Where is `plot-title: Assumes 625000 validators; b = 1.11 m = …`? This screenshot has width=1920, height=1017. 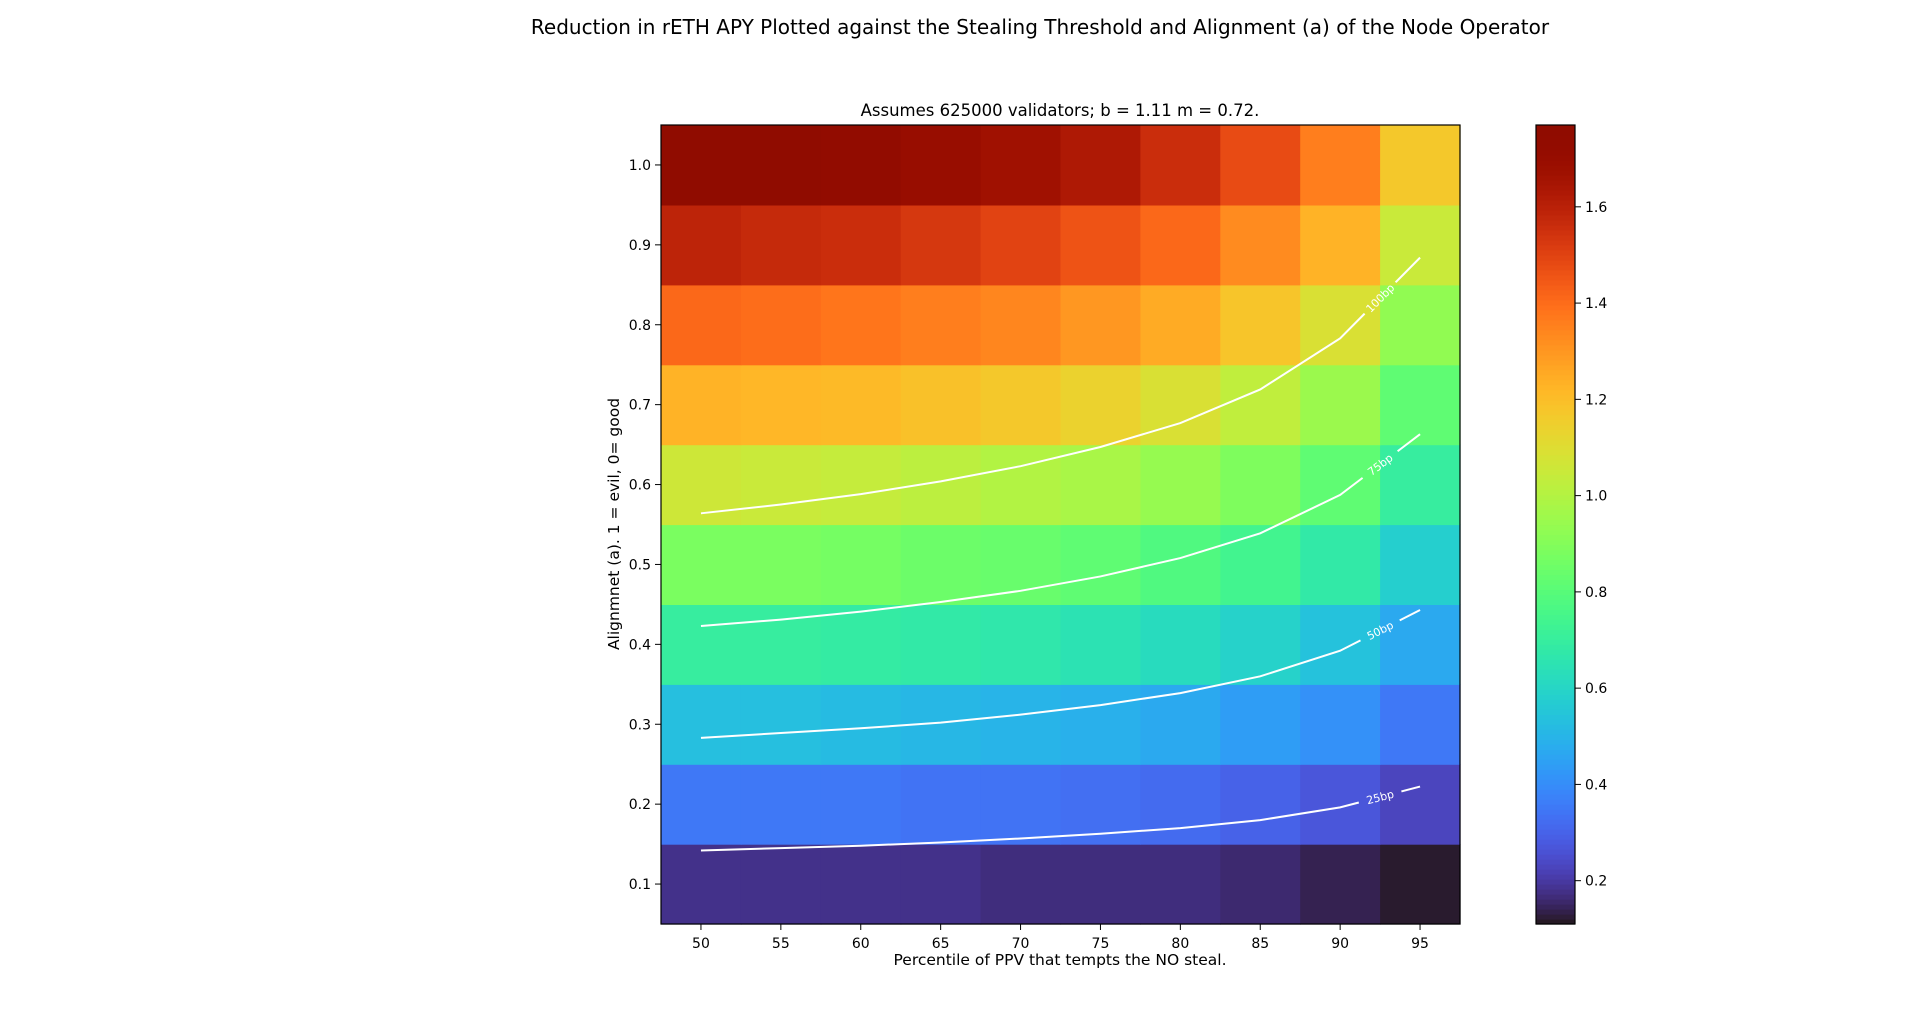 plot-title: Assumes 625000 validators; b = 1.11 m = … is located at coordinates (1060, 110).